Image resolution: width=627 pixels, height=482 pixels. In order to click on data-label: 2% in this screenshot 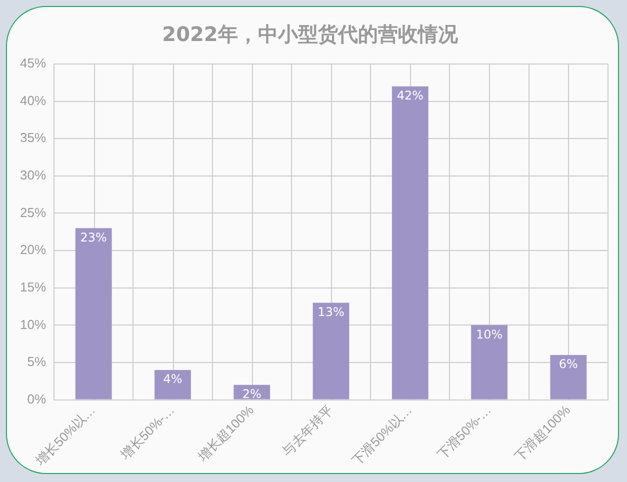, I will do `click(252, 394)`.